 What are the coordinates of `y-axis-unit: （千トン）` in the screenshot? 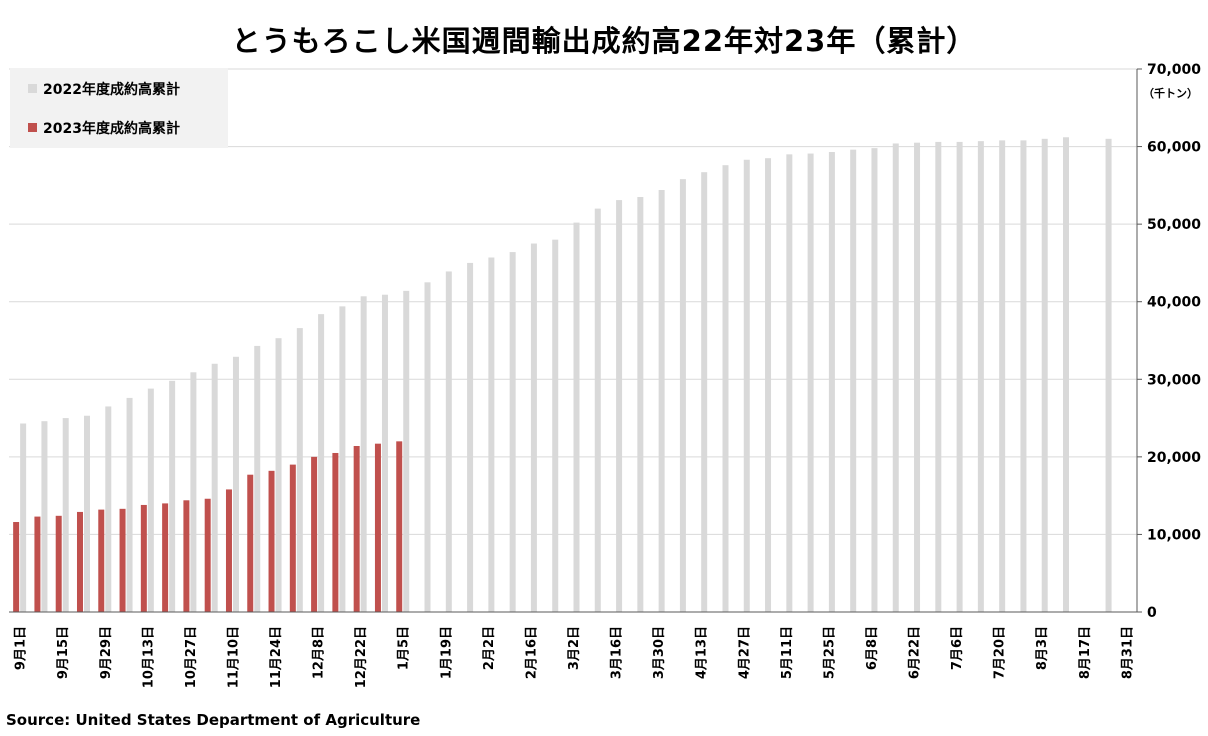 It's located at (1170, 93).